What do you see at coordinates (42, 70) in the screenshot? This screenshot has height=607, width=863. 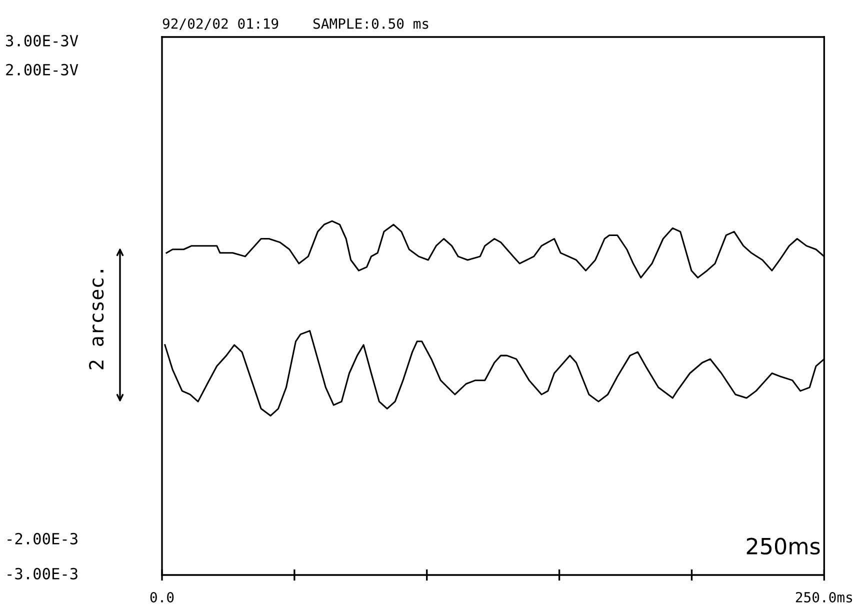 I see `text: 2.00E-3V` at bounding box center [42, 70].